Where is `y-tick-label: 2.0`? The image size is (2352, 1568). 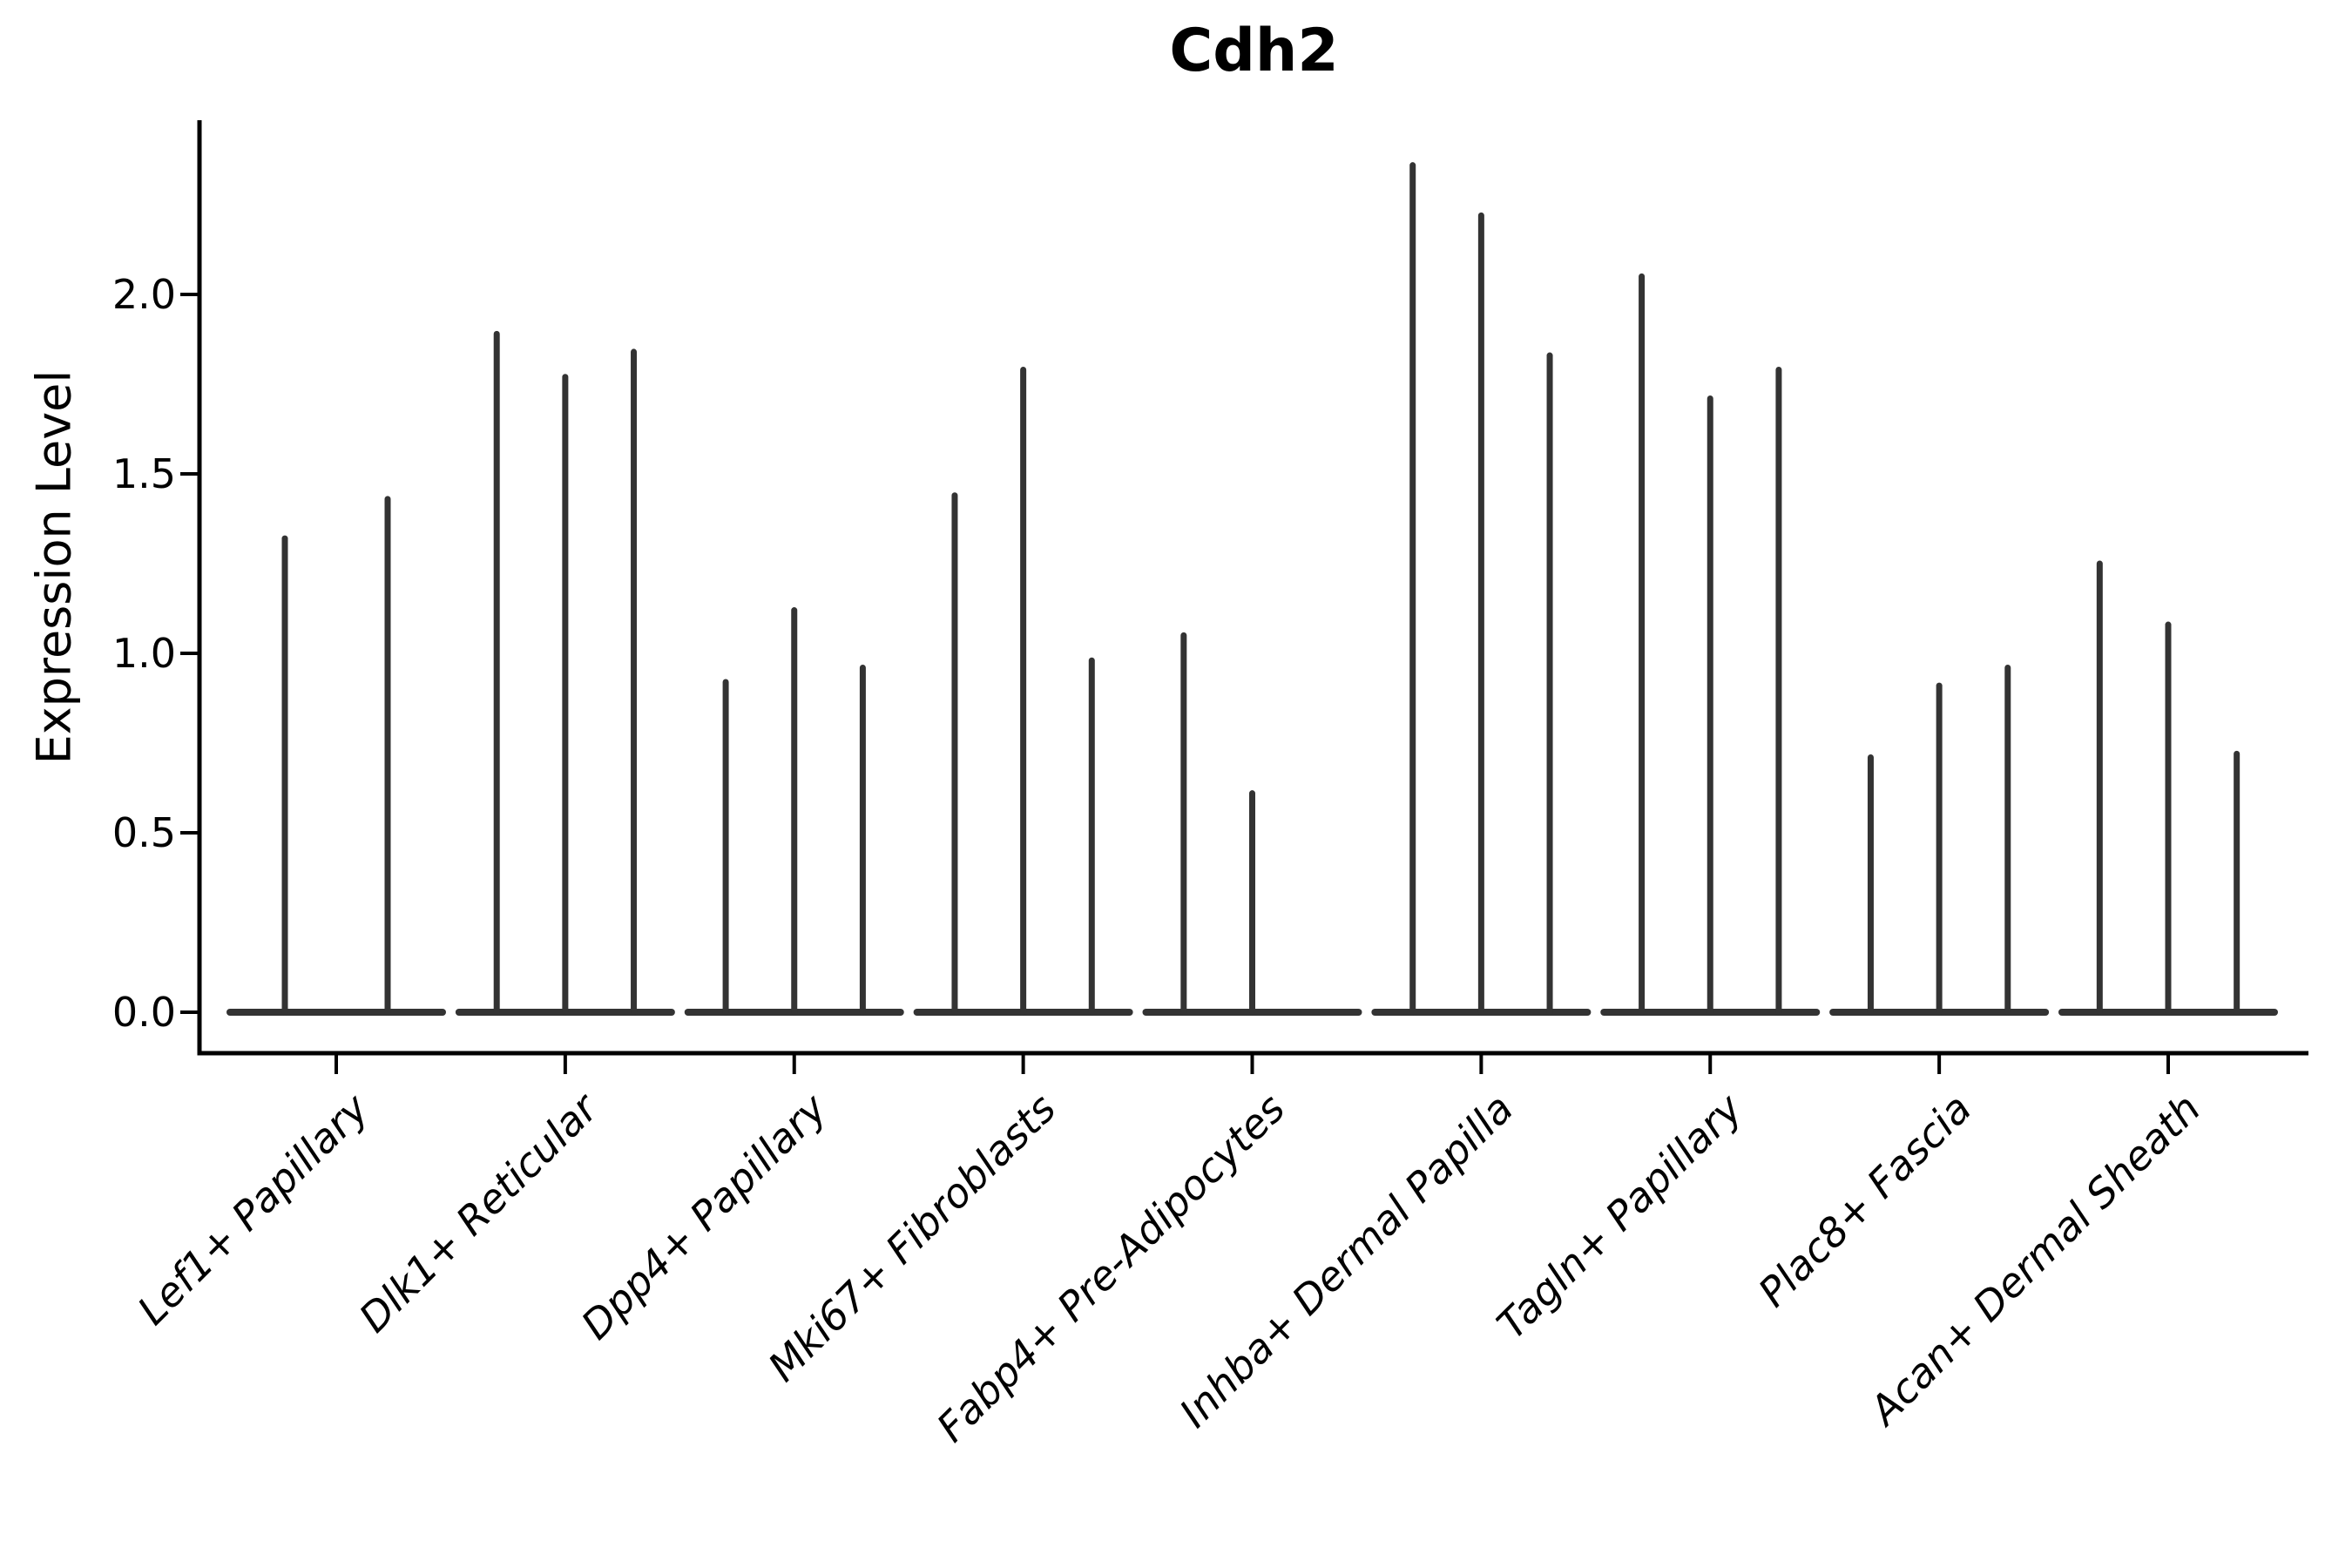
y-tick-label: 2.0 is located at coordinates (144, 294).